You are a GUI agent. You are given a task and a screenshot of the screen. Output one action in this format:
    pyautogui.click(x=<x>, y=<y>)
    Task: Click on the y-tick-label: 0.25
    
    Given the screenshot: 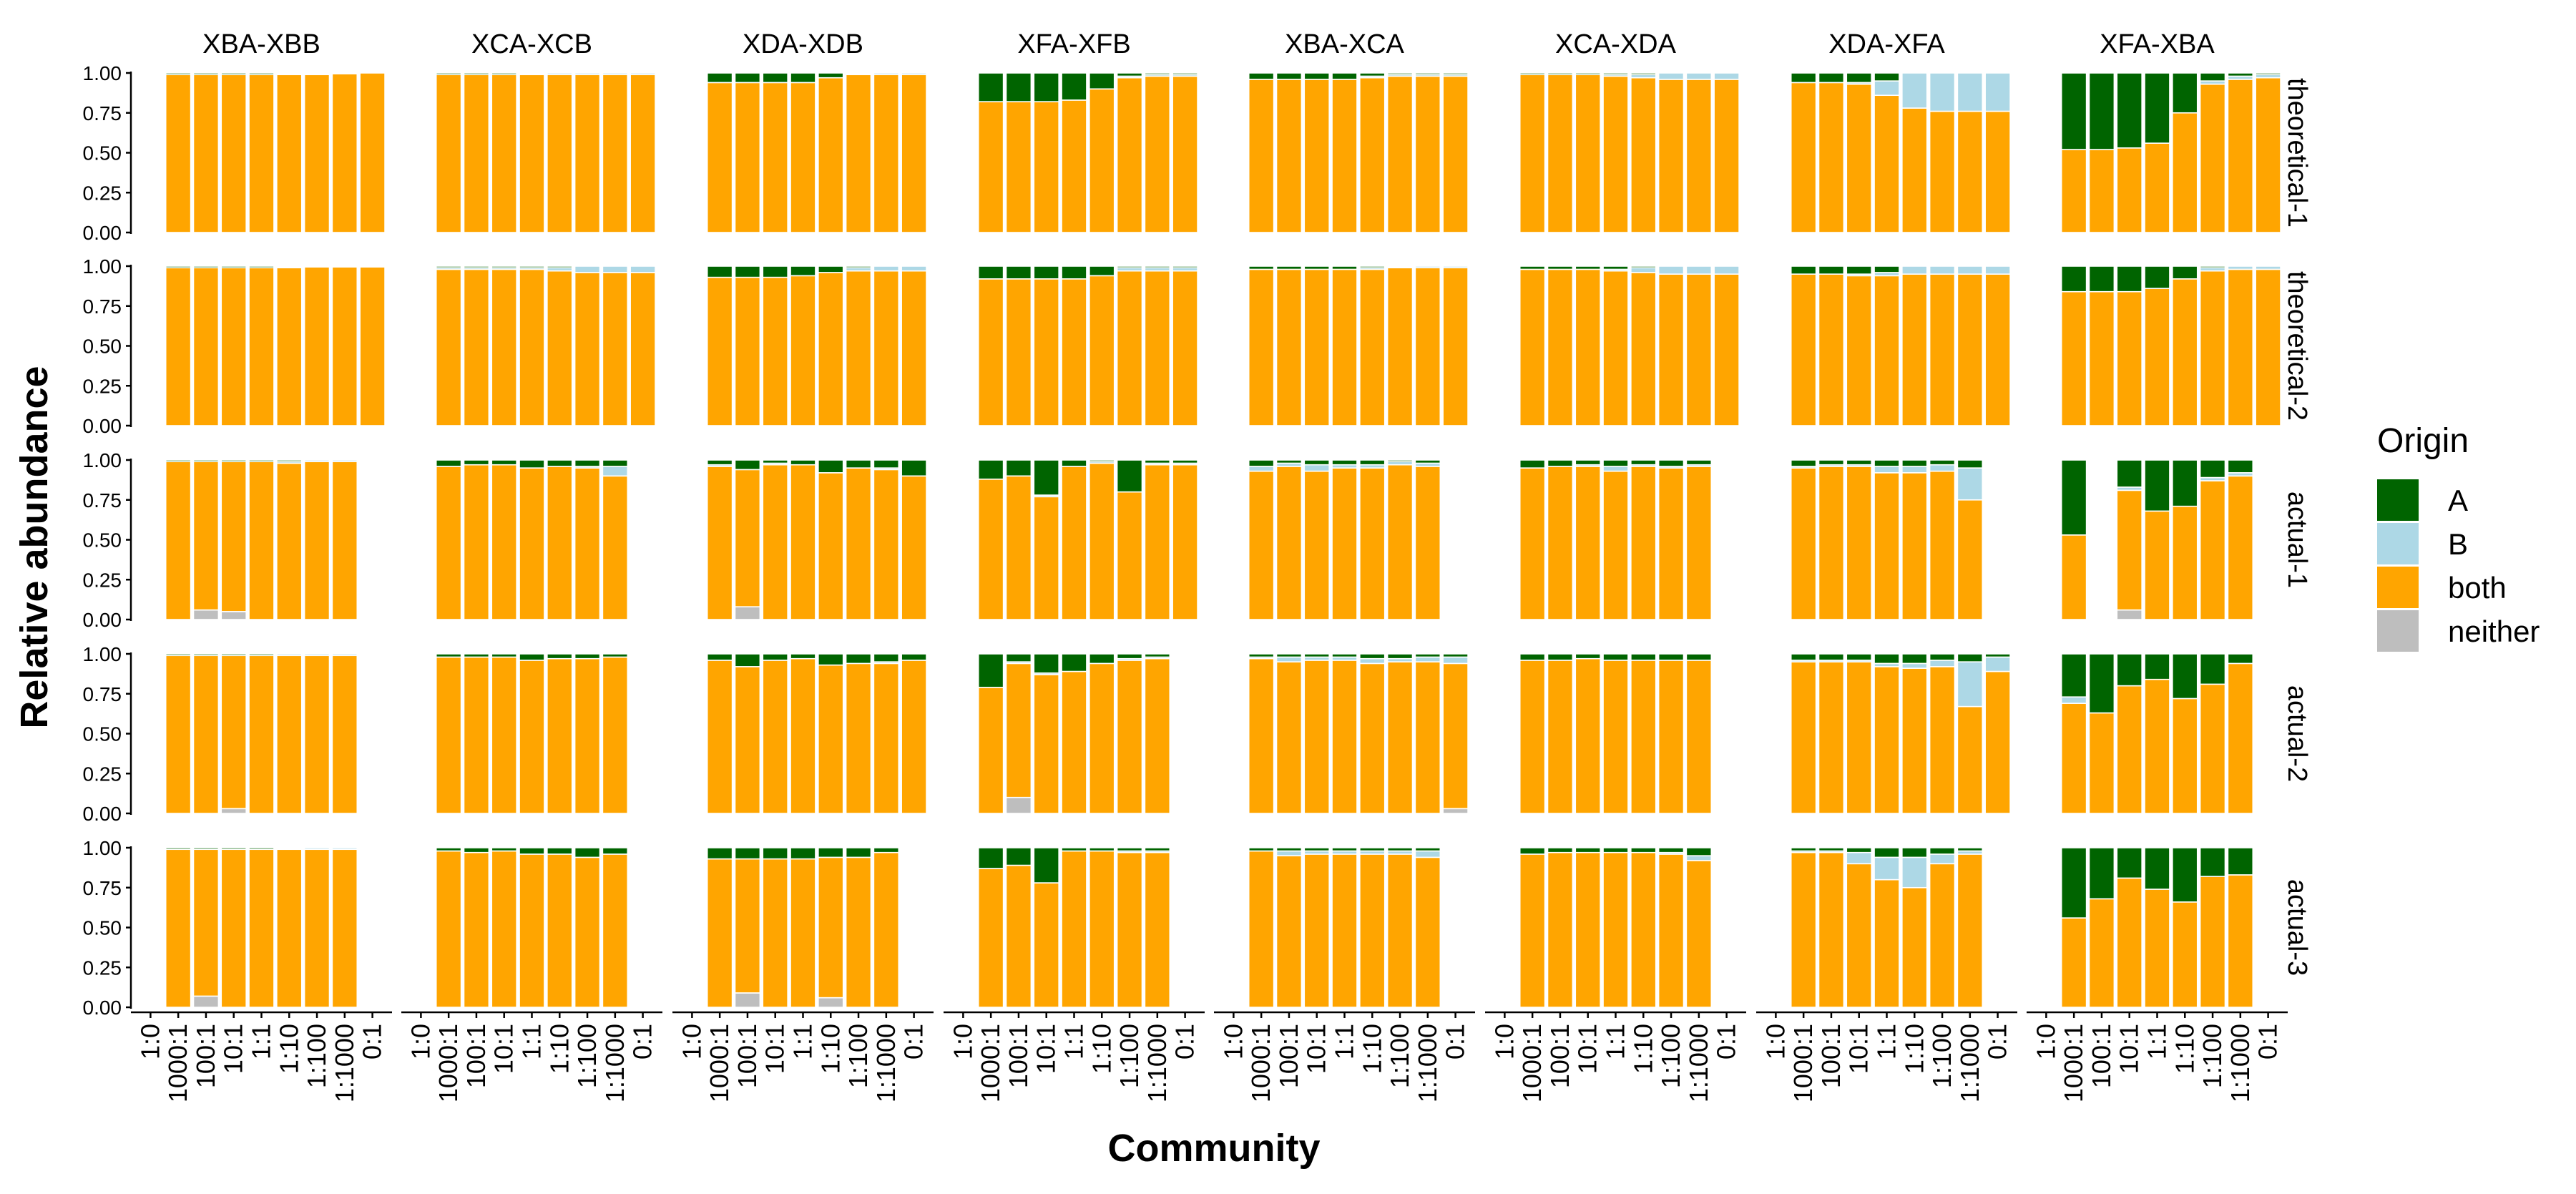 What is the action you would take?
    pyautogui.click(x=103, y=193)
    